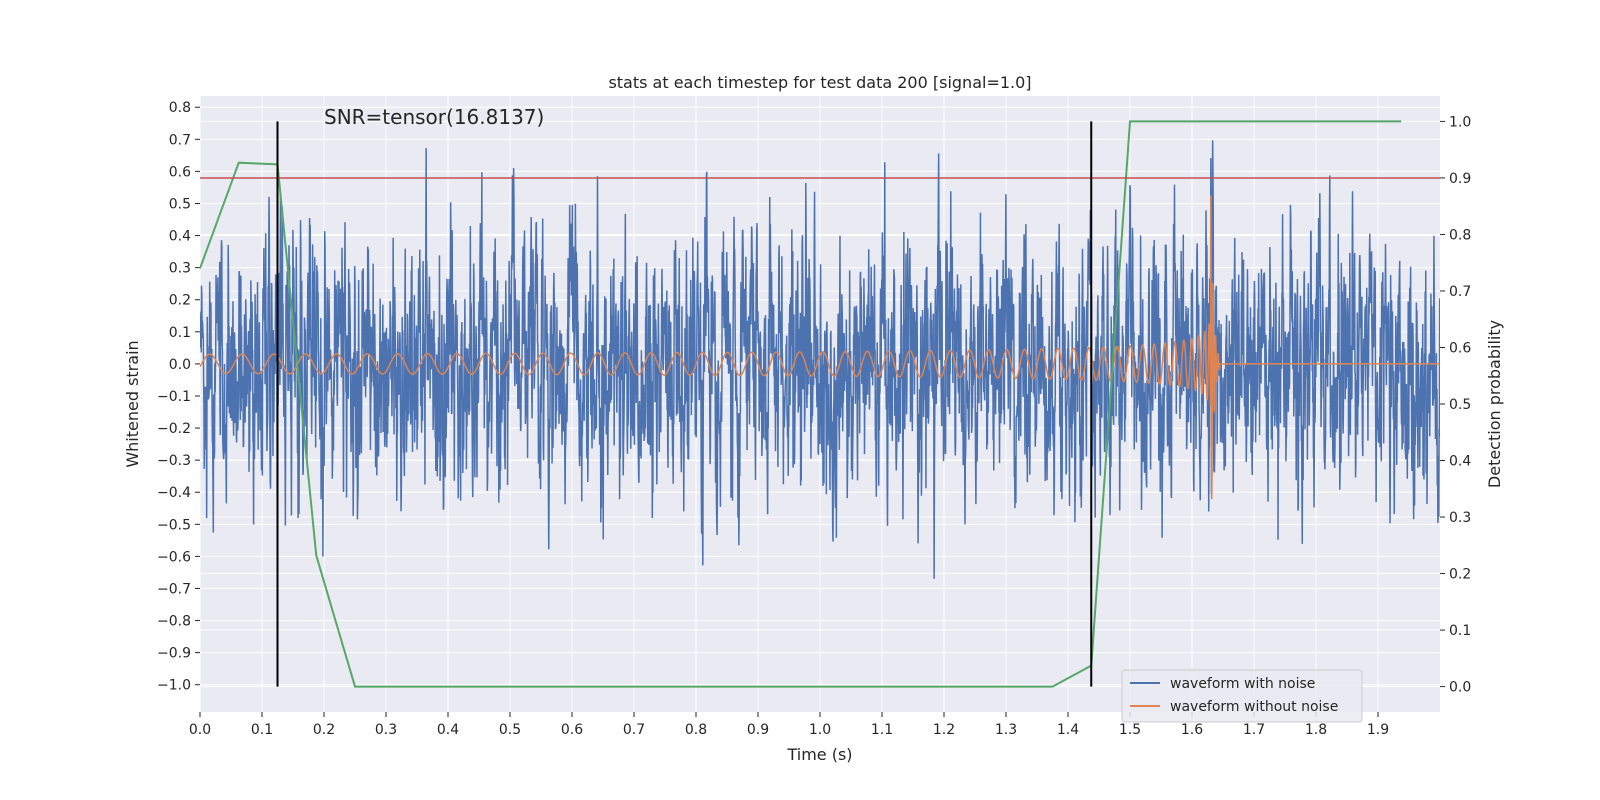 This screenshot has height=800, width=1600. I want to click on x-tick-label: 0.1, so click(262, 730).